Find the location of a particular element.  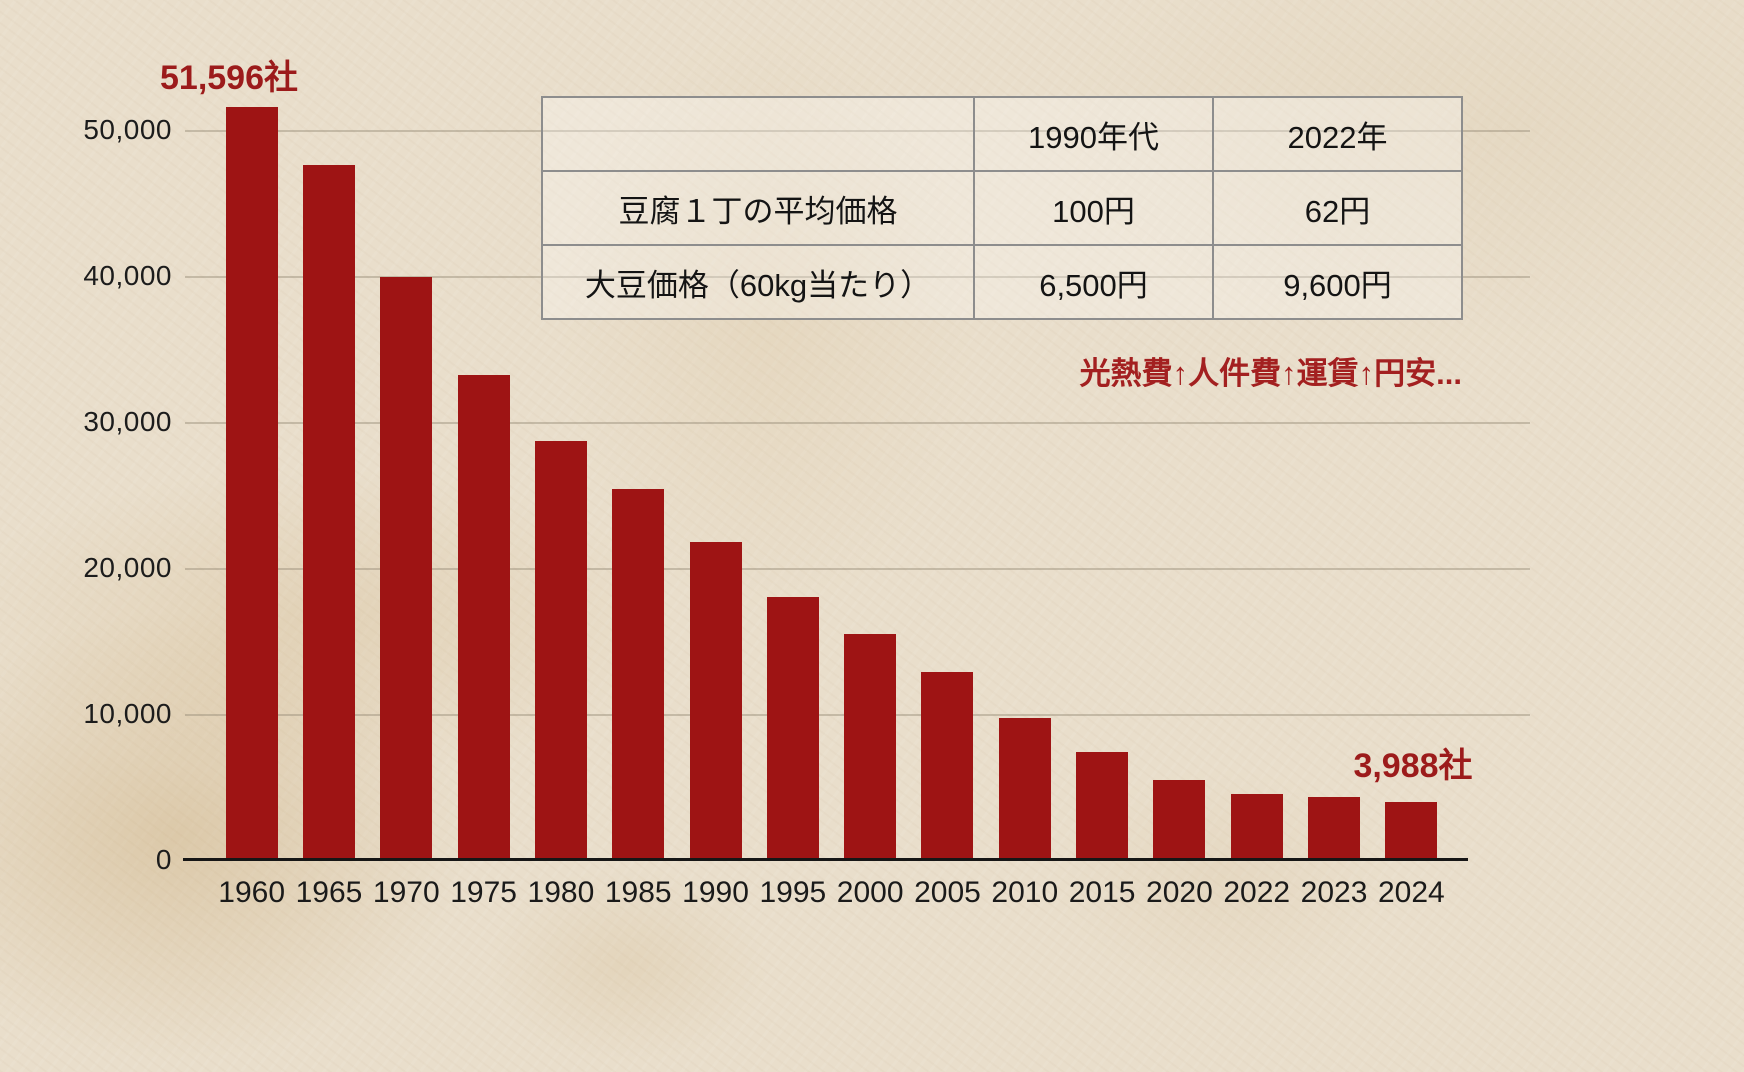

bar-slot-1960: 1960 is located at coordinates (251, 507).